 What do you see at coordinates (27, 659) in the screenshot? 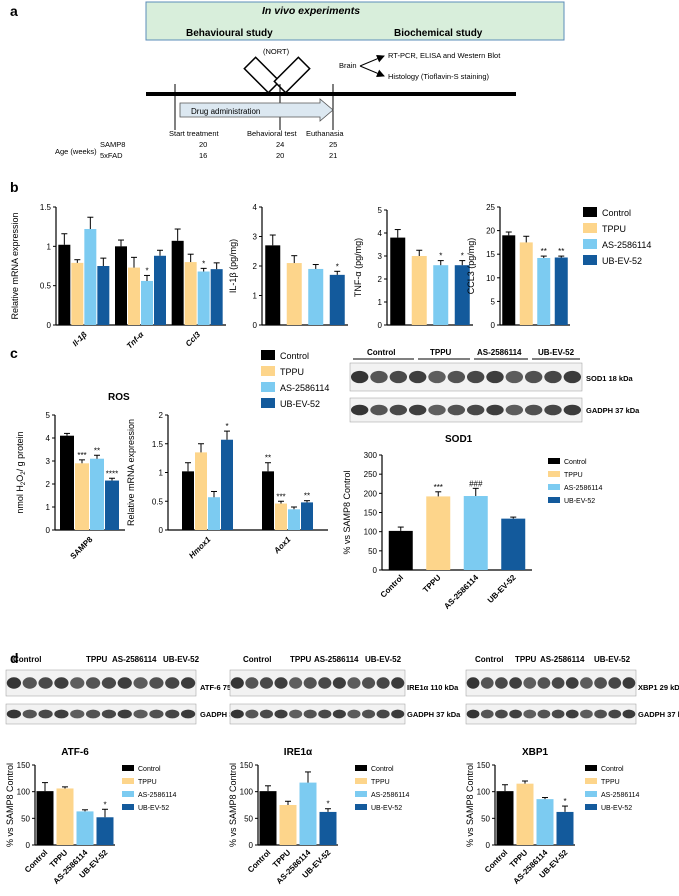
I see `wb-d1-control: Control` at bounding box center [27, 659].